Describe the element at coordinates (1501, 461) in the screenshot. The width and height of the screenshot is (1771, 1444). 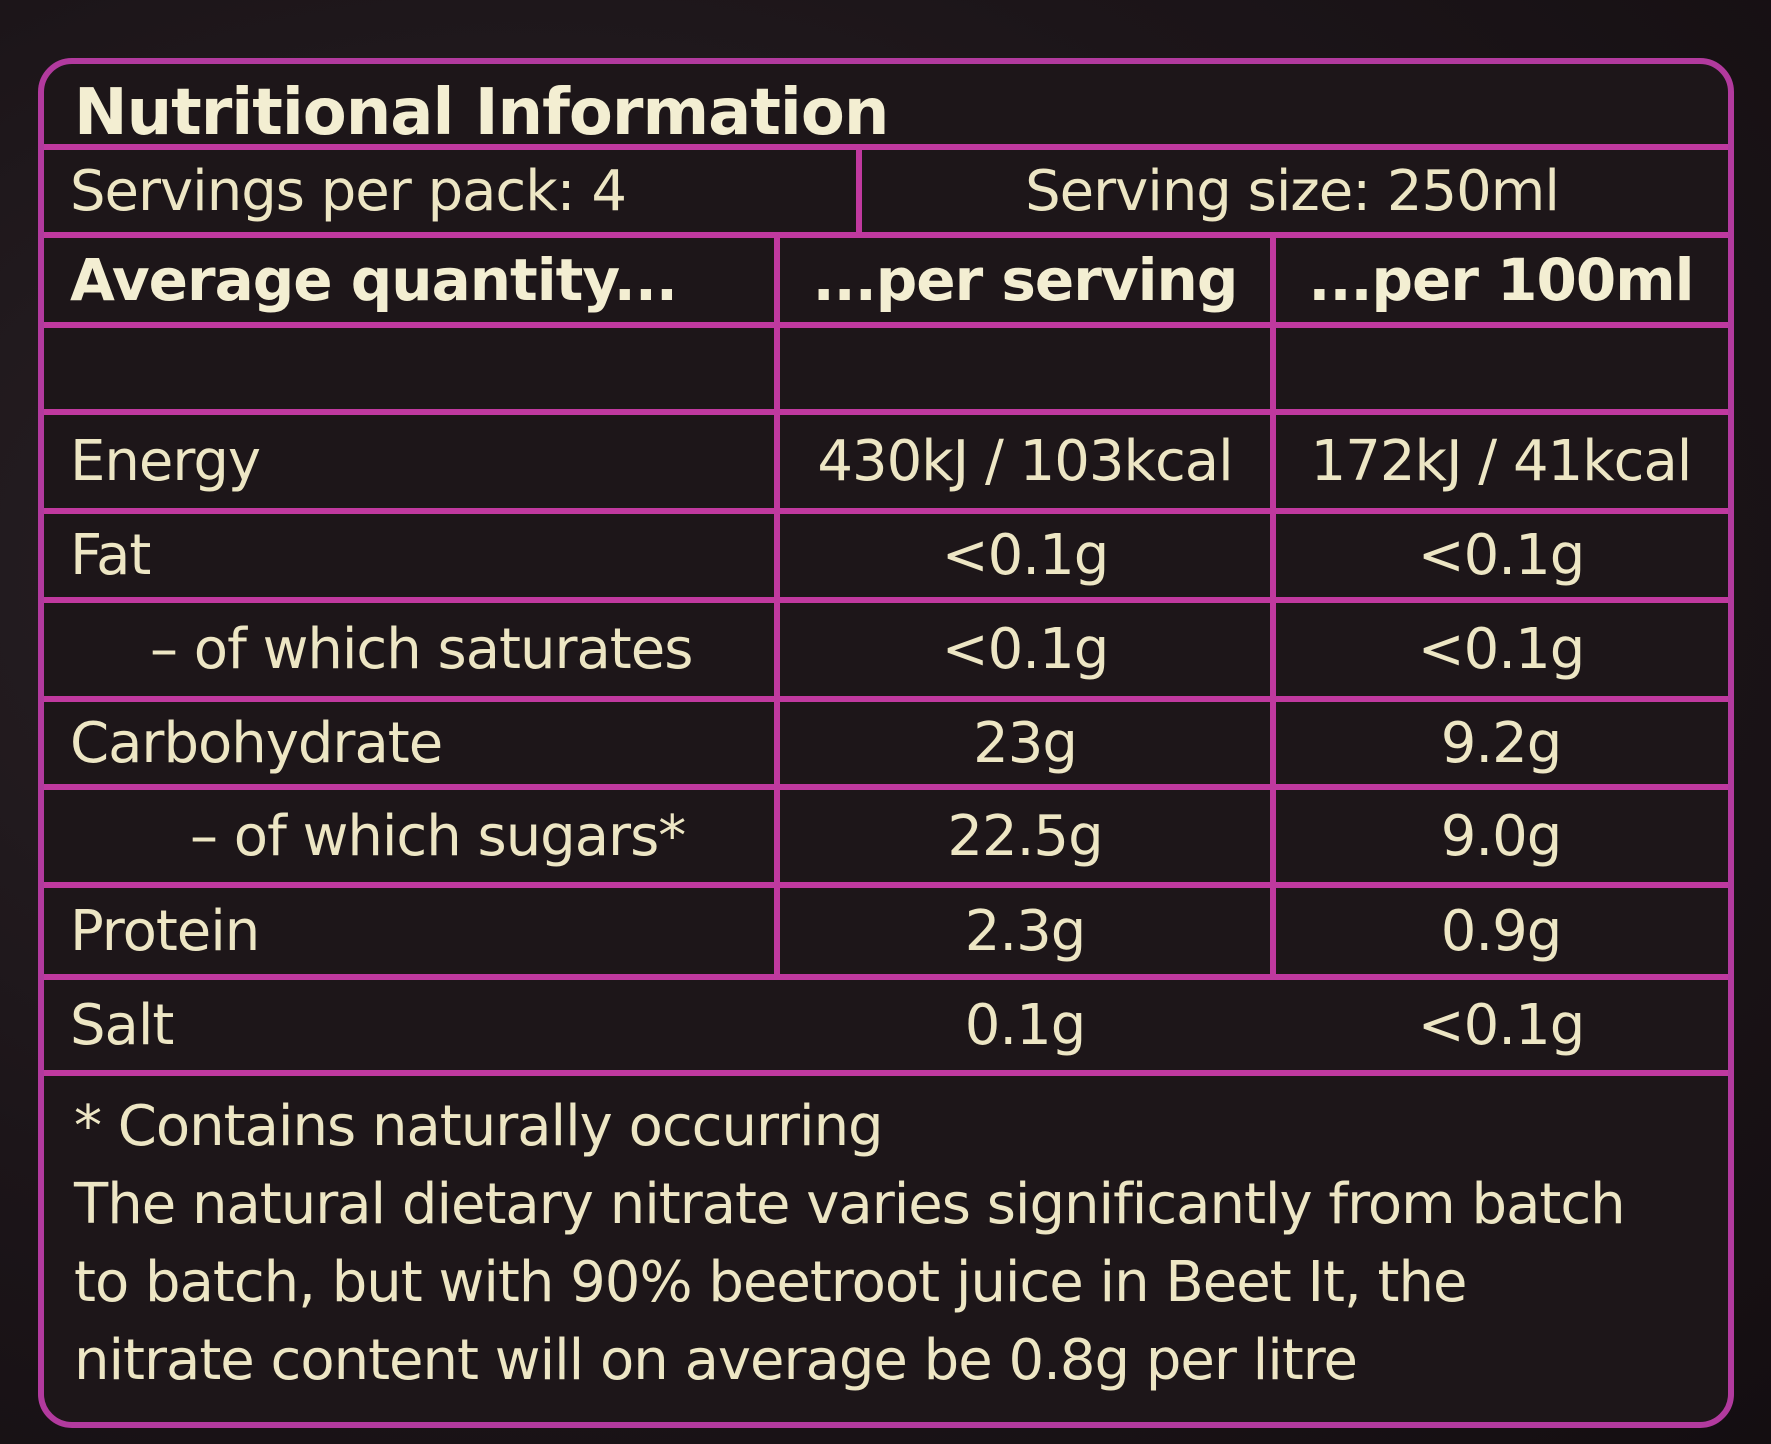
I see `nutrient-per-100ml: 172kJ / 41kcal` at that location.